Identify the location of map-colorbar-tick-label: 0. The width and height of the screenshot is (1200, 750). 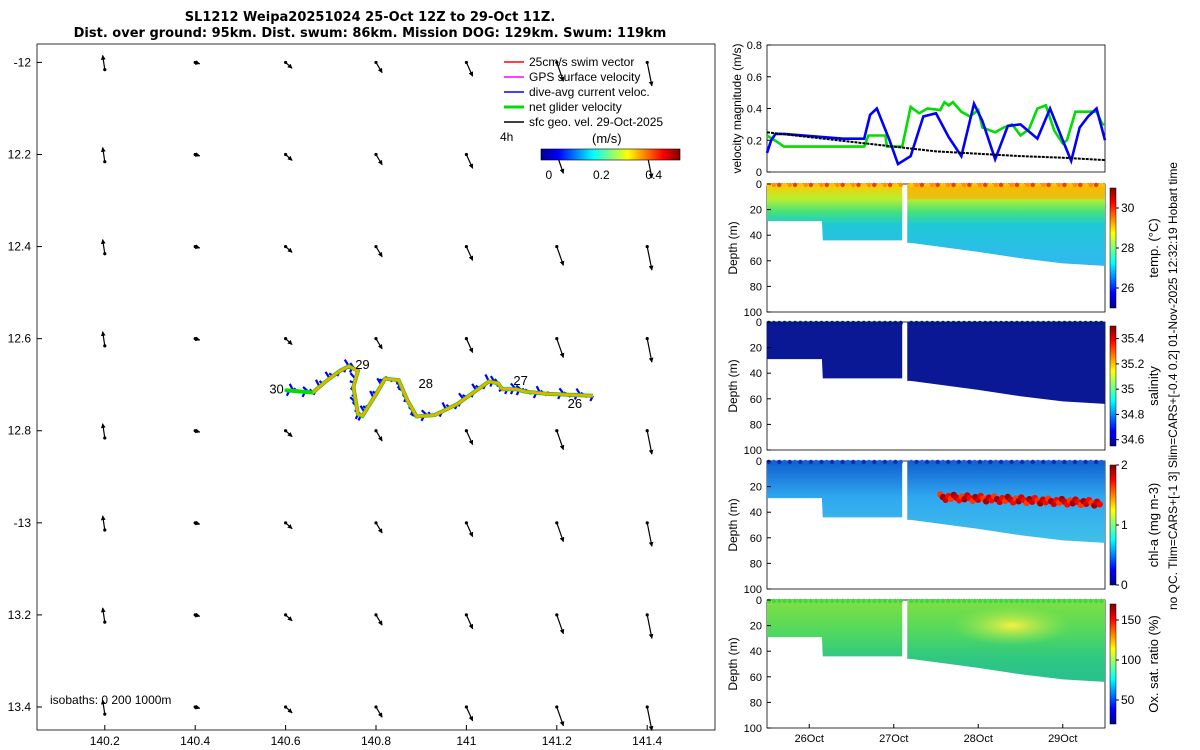
(549, 175).